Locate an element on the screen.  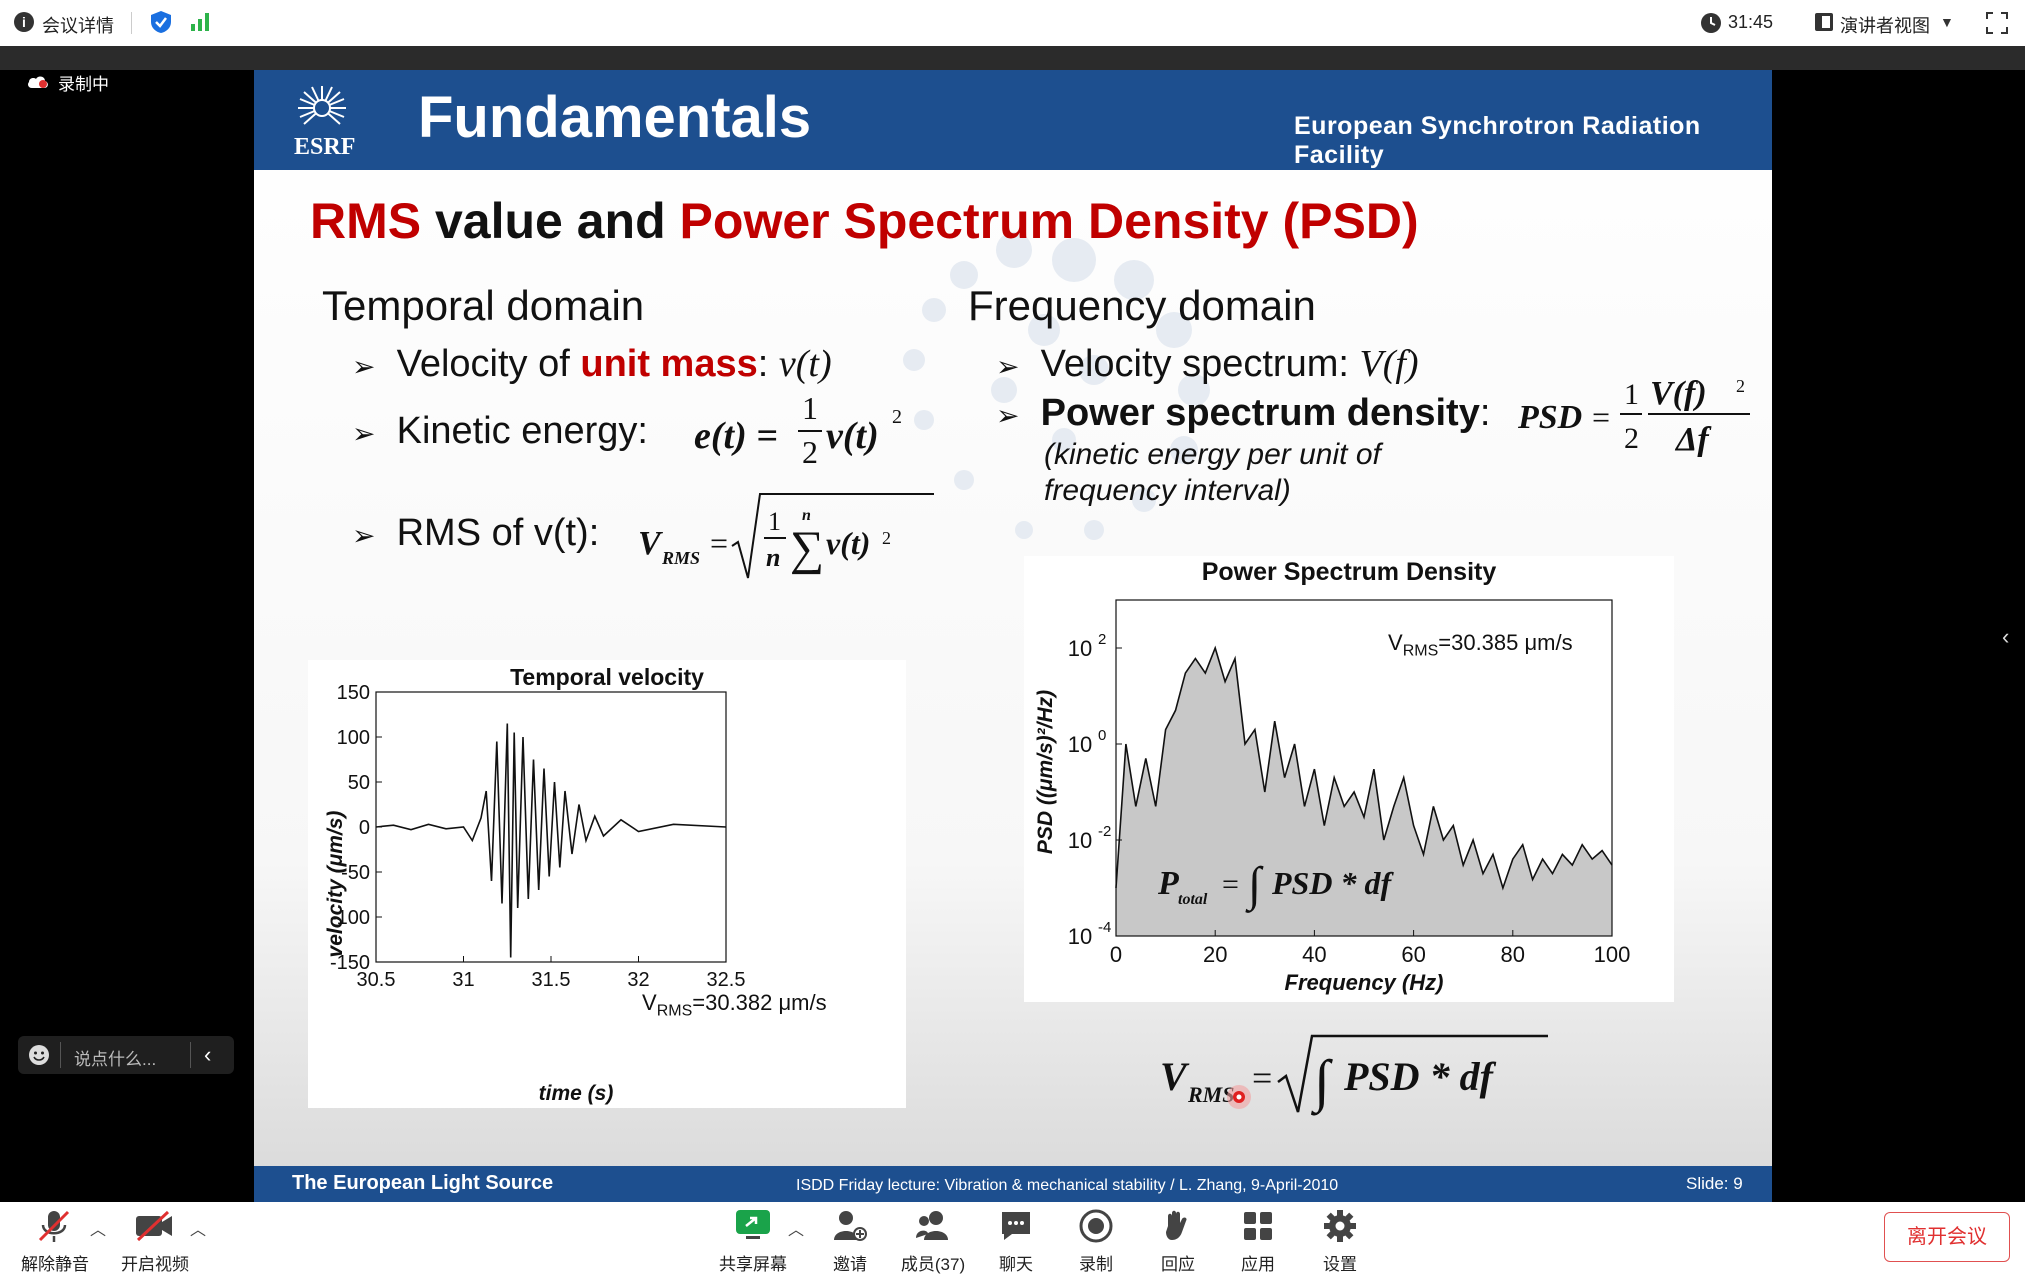
x-tick-label: 20 is located at coordinates (1215, 954).